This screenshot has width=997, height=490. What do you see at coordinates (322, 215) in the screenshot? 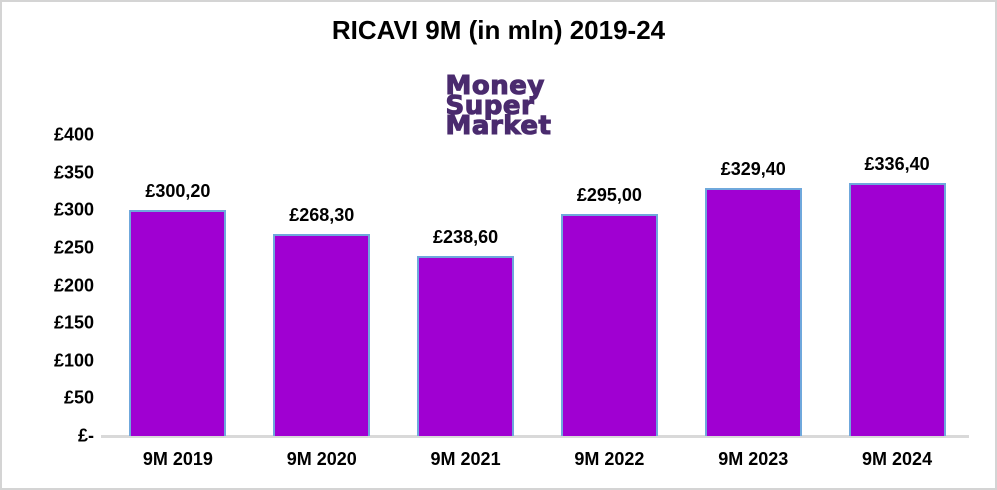
I see `bar-value-label: £268,30` at bounding box center [322, 215].